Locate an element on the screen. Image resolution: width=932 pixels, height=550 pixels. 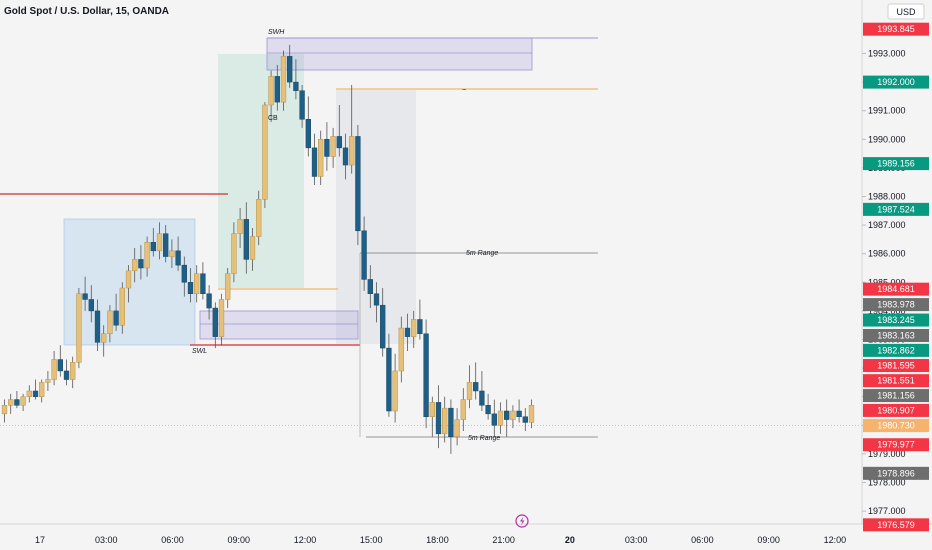
y-tick-label: 1987.000 is located at coordinates (887, 225).